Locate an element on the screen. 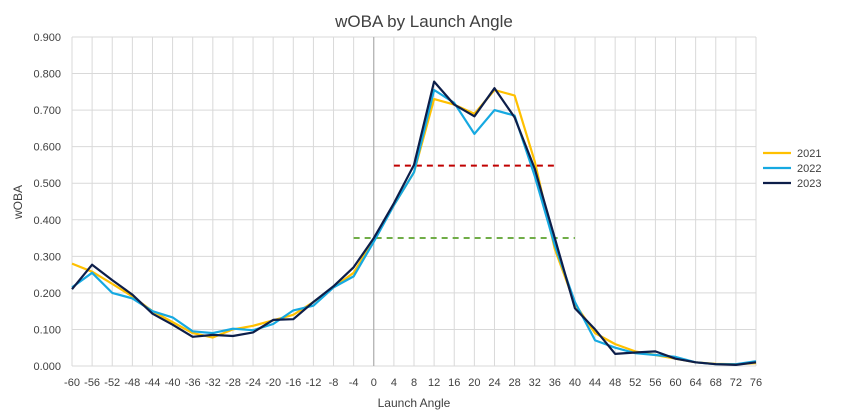 This screenshot has height=414, width=848. y-tick-label: 0.200 is located at coordinates (47, 294).